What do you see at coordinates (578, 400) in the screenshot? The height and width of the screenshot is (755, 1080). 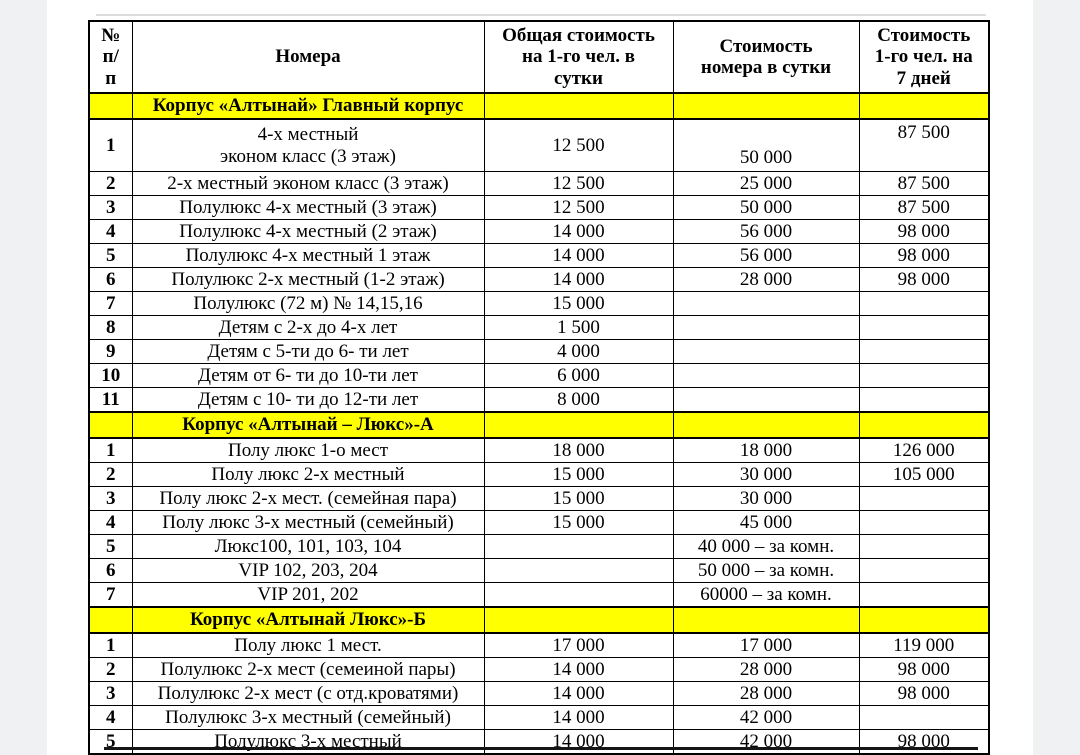 I see `price-per-person-day: 8 000` at bounding box center [578, 400].